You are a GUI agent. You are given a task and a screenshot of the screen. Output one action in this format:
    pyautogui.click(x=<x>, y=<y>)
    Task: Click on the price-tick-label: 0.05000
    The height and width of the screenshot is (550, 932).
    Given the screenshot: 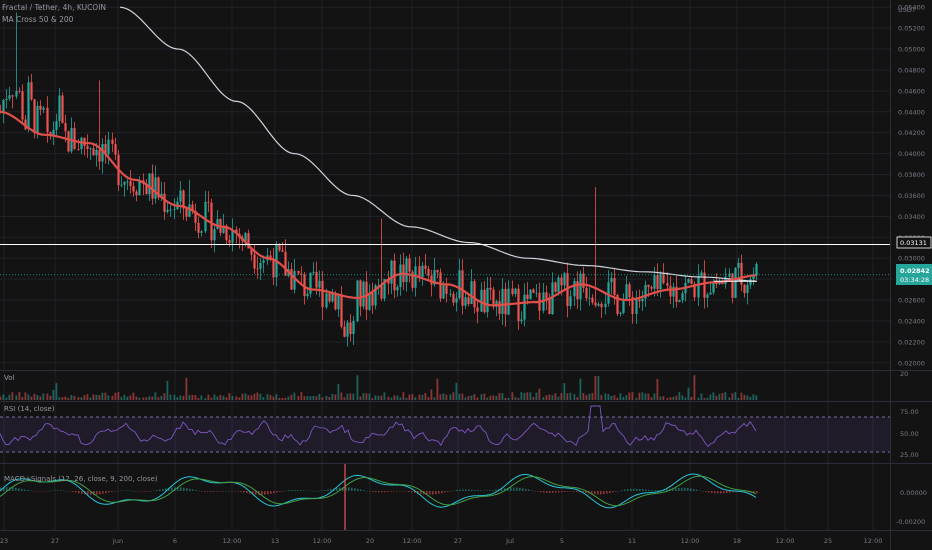 What is the action you would take?
    pyautogui.click(x=911, y=50)
    